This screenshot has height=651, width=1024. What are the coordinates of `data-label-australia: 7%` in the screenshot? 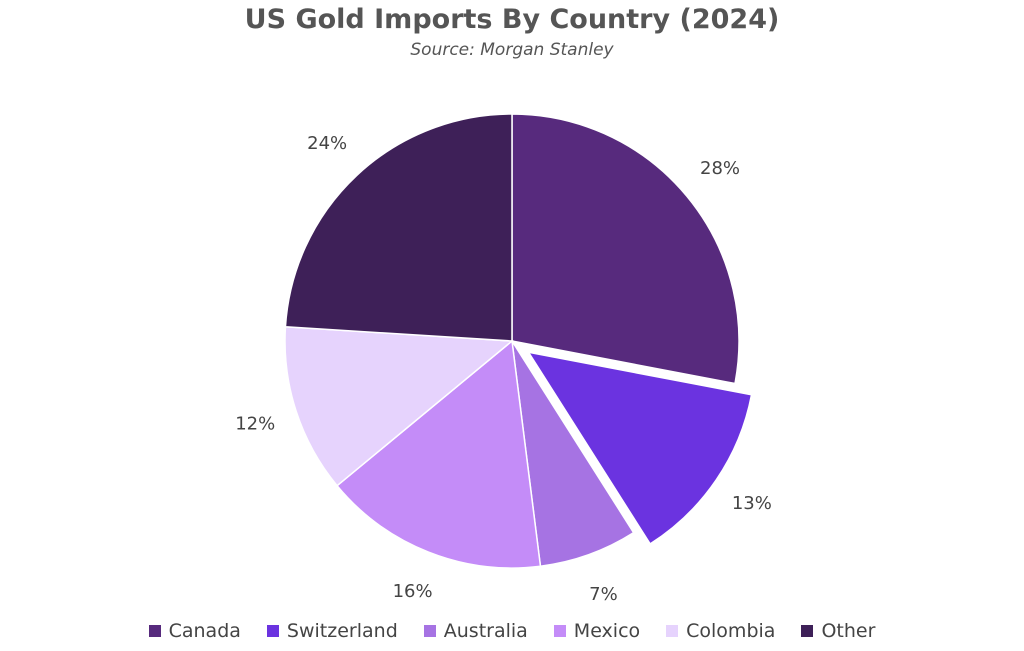 It's located at (603, 594).